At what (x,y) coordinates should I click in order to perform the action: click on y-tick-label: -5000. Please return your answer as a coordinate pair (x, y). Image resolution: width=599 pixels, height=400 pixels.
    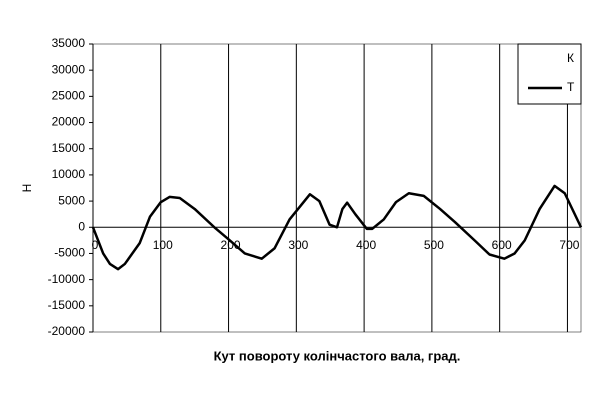
    Looking at the image, I should click on (69, 253).